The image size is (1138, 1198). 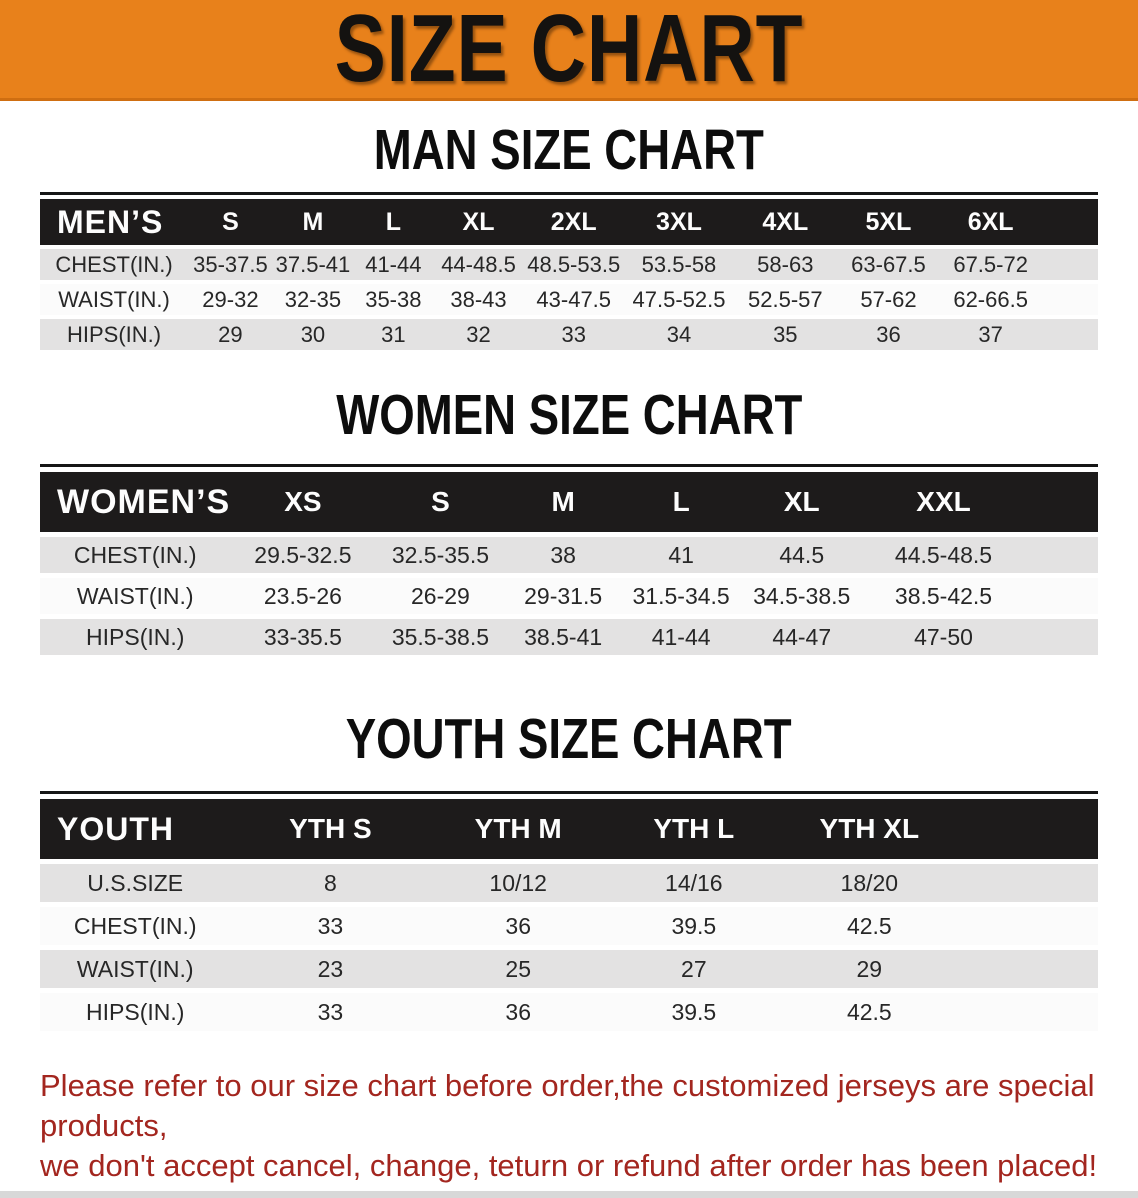 I want to click on size-value: 14/16, so click(x=694, y=883).